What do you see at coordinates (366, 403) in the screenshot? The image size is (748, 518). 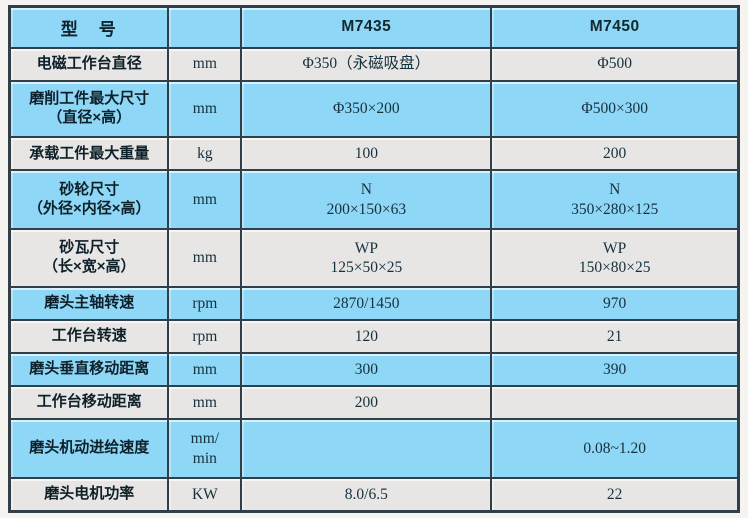 I see `value-m7435: 200` at bounding box center [366, 403].